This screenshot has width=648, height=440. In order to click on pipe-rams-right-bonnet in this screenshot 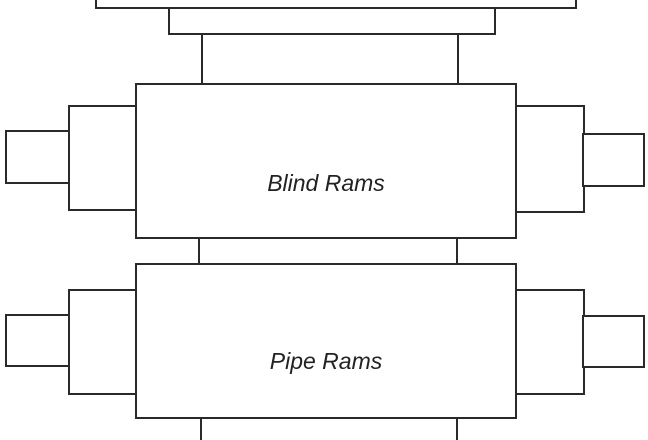, I will do `click(550, 342)`.